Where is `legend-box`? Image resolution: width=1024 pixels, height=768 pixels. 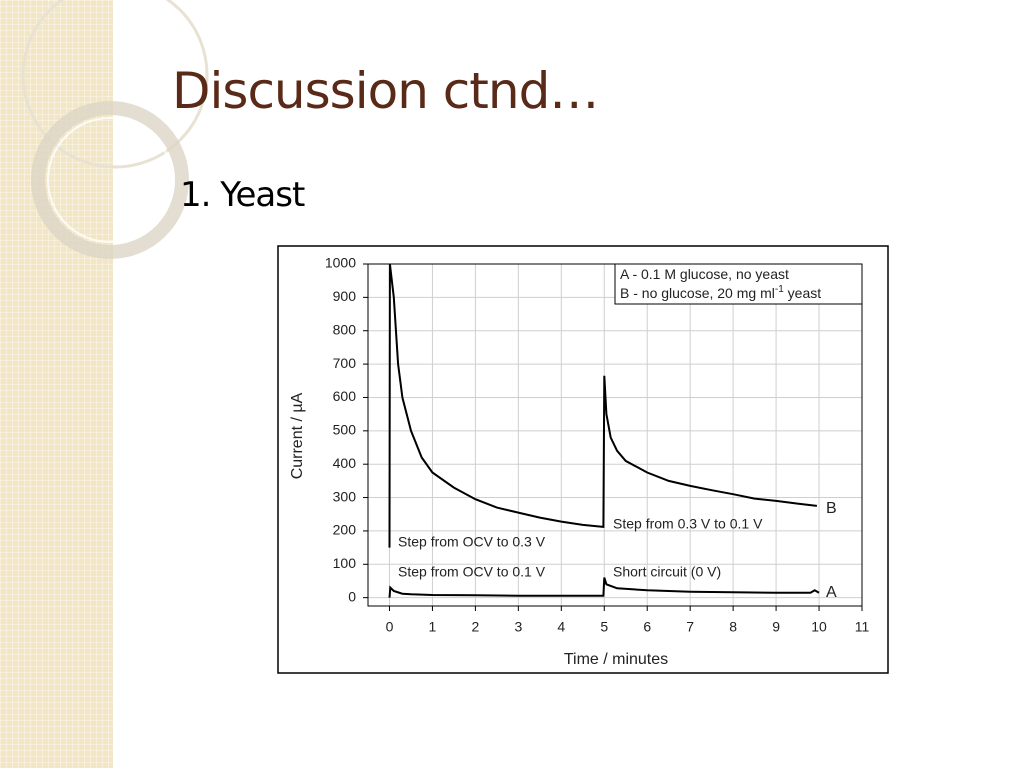 legend-box is located at coordinates (738, 284).